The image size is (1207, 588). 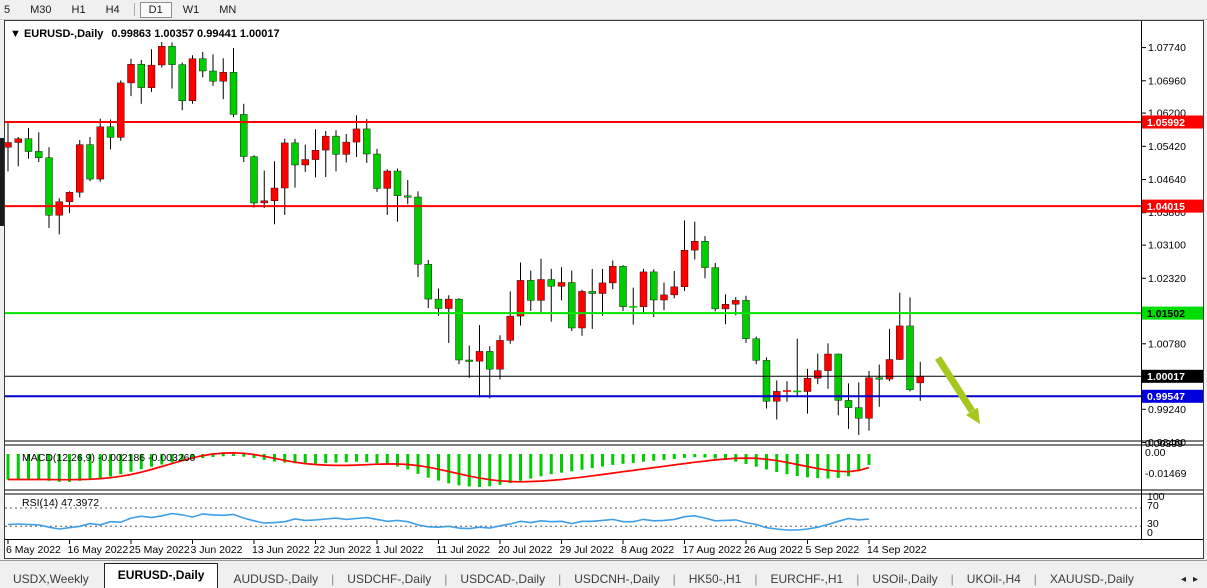 What do you see at coordinates (7, 9) in the screenshot?
I see `timeframe-button-5: 5` at bounding box center [7, 9].